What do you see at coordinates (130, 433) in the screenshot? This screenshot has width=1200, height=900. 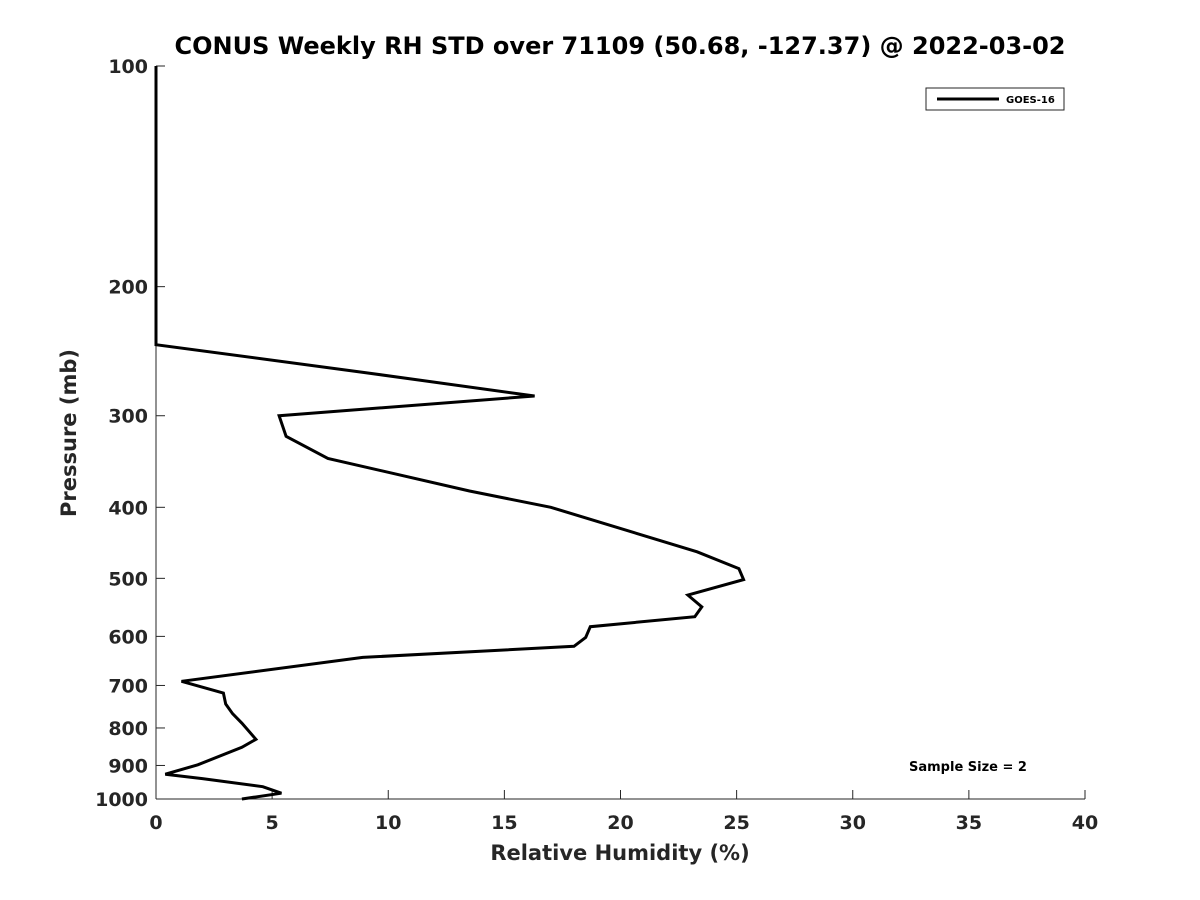 I see `y-axis-ticks: 100 200 300 400 500 600 700 800 900 1000` at bounding box center [130, 433].